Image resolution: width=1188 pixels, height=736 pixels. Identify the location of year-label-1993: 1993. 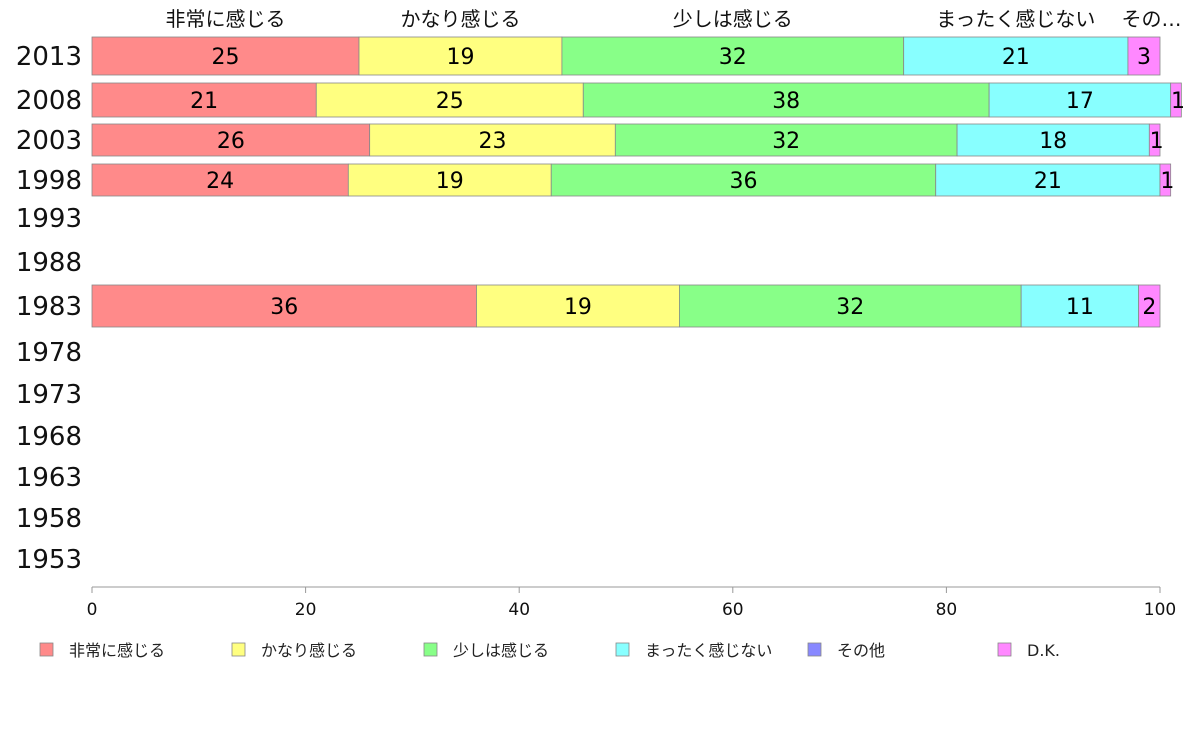
(49, 219).